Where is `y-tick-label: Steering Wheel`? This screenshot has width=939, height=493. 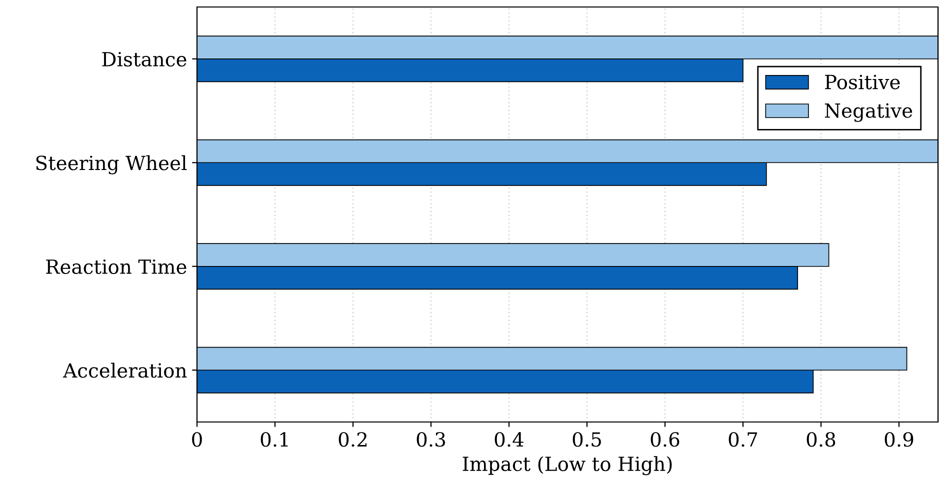
y-tick-label: Steering Wheel is located at coordinates (111, 164).